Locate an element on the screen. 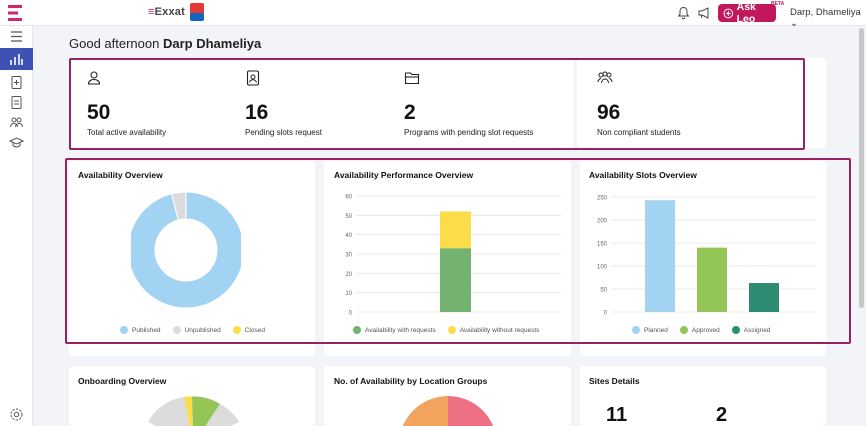 This screenshot has height=426, width=866. stat-value-non-compliant: 96 is located at coordinates (609, 112).